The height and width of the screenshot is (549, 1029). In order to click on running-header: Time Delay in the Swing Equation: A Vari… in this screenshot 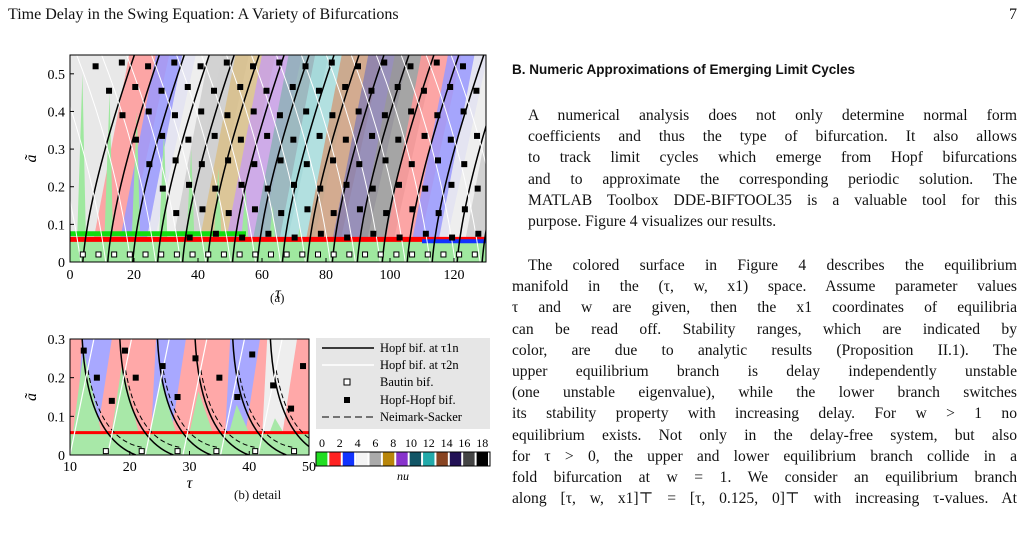, I will do `click(203, 14)`.